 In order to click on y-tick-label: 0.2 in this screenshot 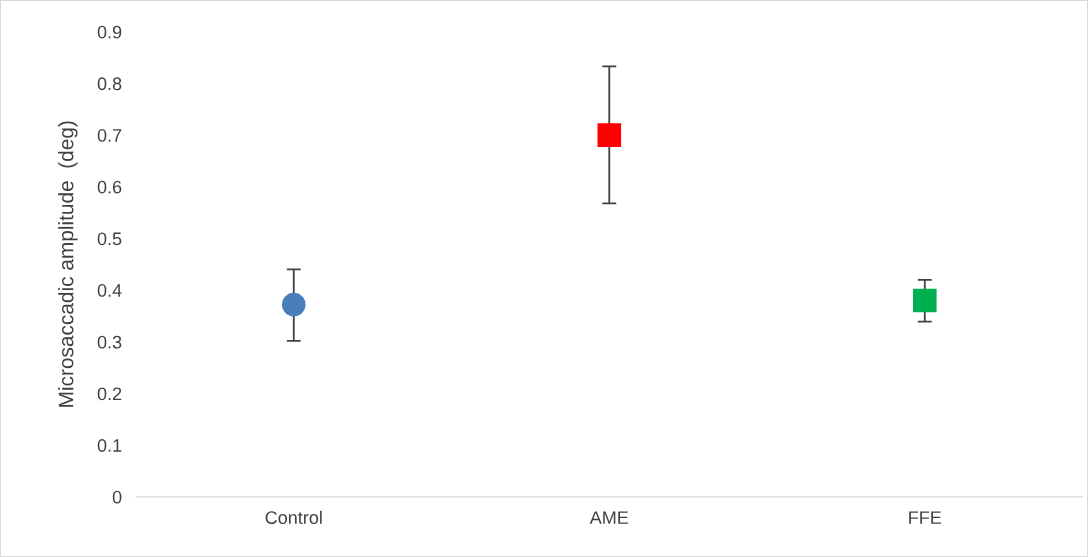, I will do `click(109, 394)`.